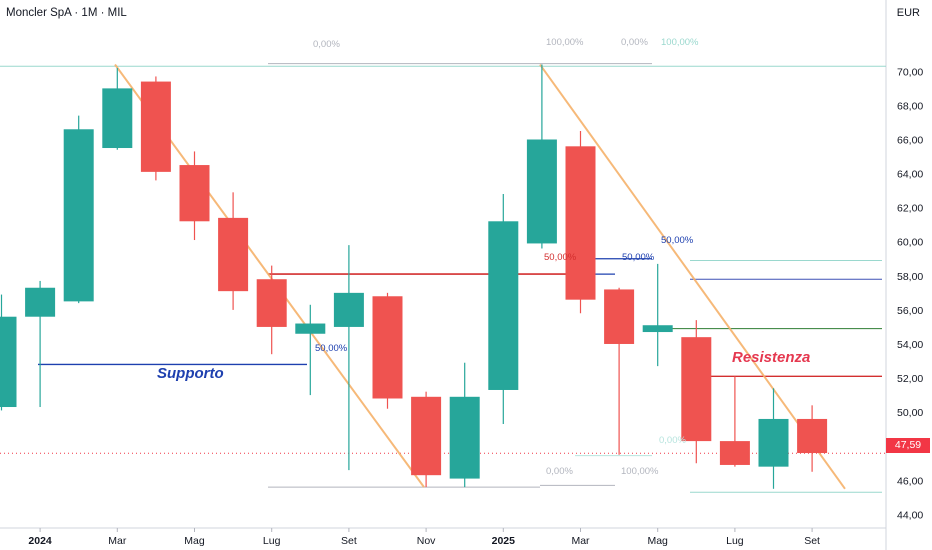 The image size is (932, 550). Describe the element at coordinates (910, 209) in the screenshot. I see `y-tick-label: 62,00` at that location.